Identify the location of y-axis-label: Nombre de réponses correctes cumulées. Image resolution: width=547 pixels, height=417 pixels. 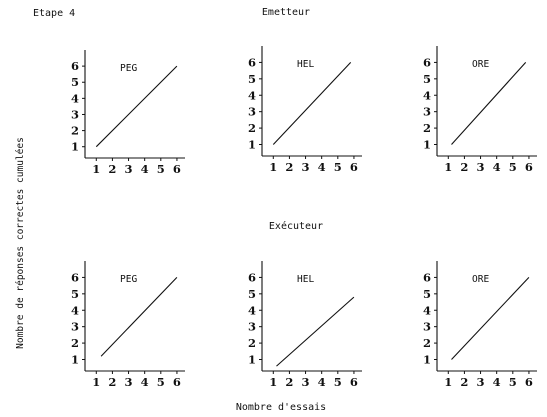
(20, 243).